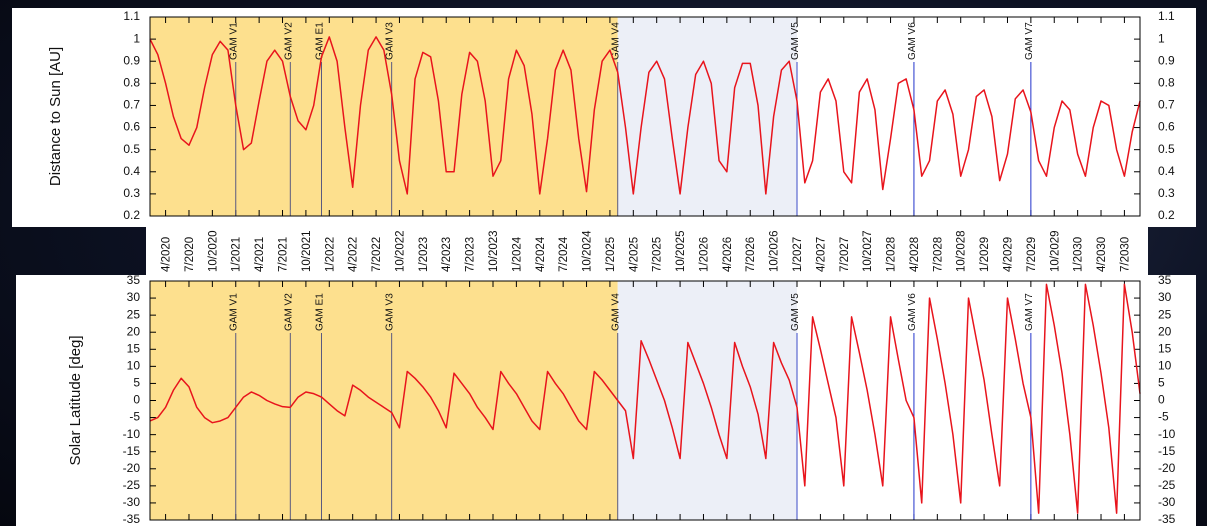 Image resolution: width=1207 pixels, height=526 pixels. What do you see at coordinates (330, 254) in the screenshot?
I see `x-tick-label: 1/2022` at bounding box center [330, 254].